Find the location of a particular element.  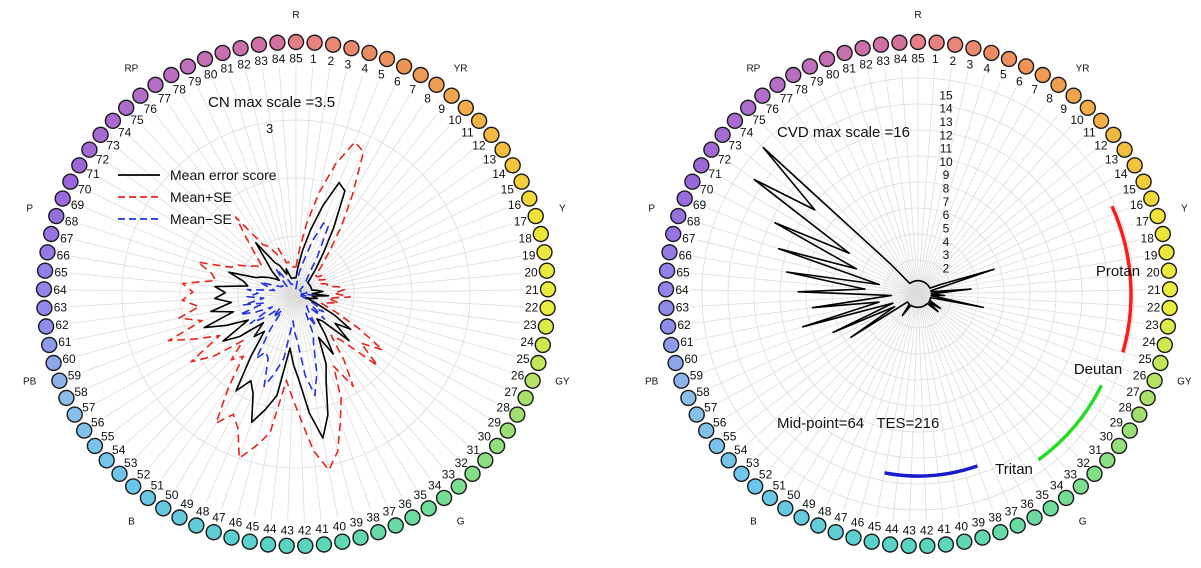

cap-number-label: 76 is located at coordinates (151, 109).